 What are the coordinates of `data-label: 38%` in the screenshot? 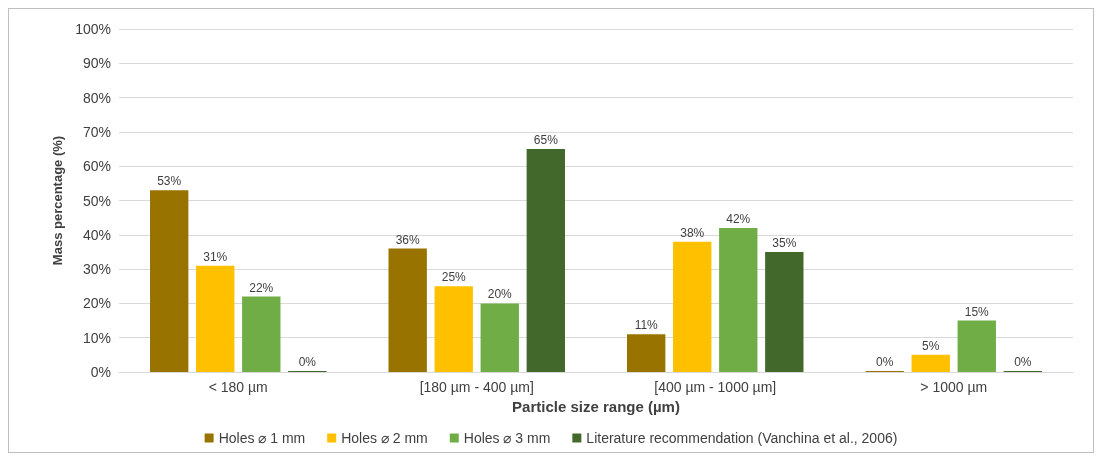 It's located at (692, 232).